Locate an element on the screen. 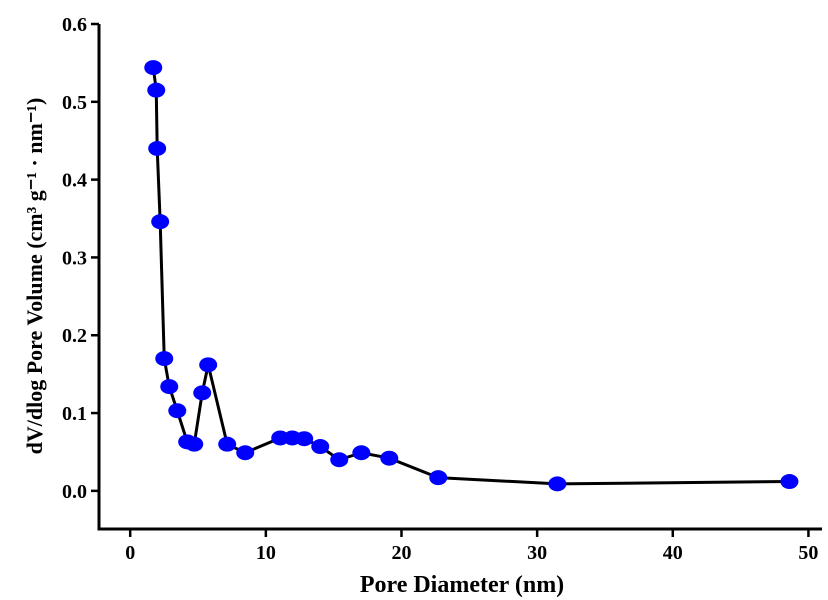 This screenshot has width=828, height=600. x-tick-label: 30 is located at coordinates (537, 553).